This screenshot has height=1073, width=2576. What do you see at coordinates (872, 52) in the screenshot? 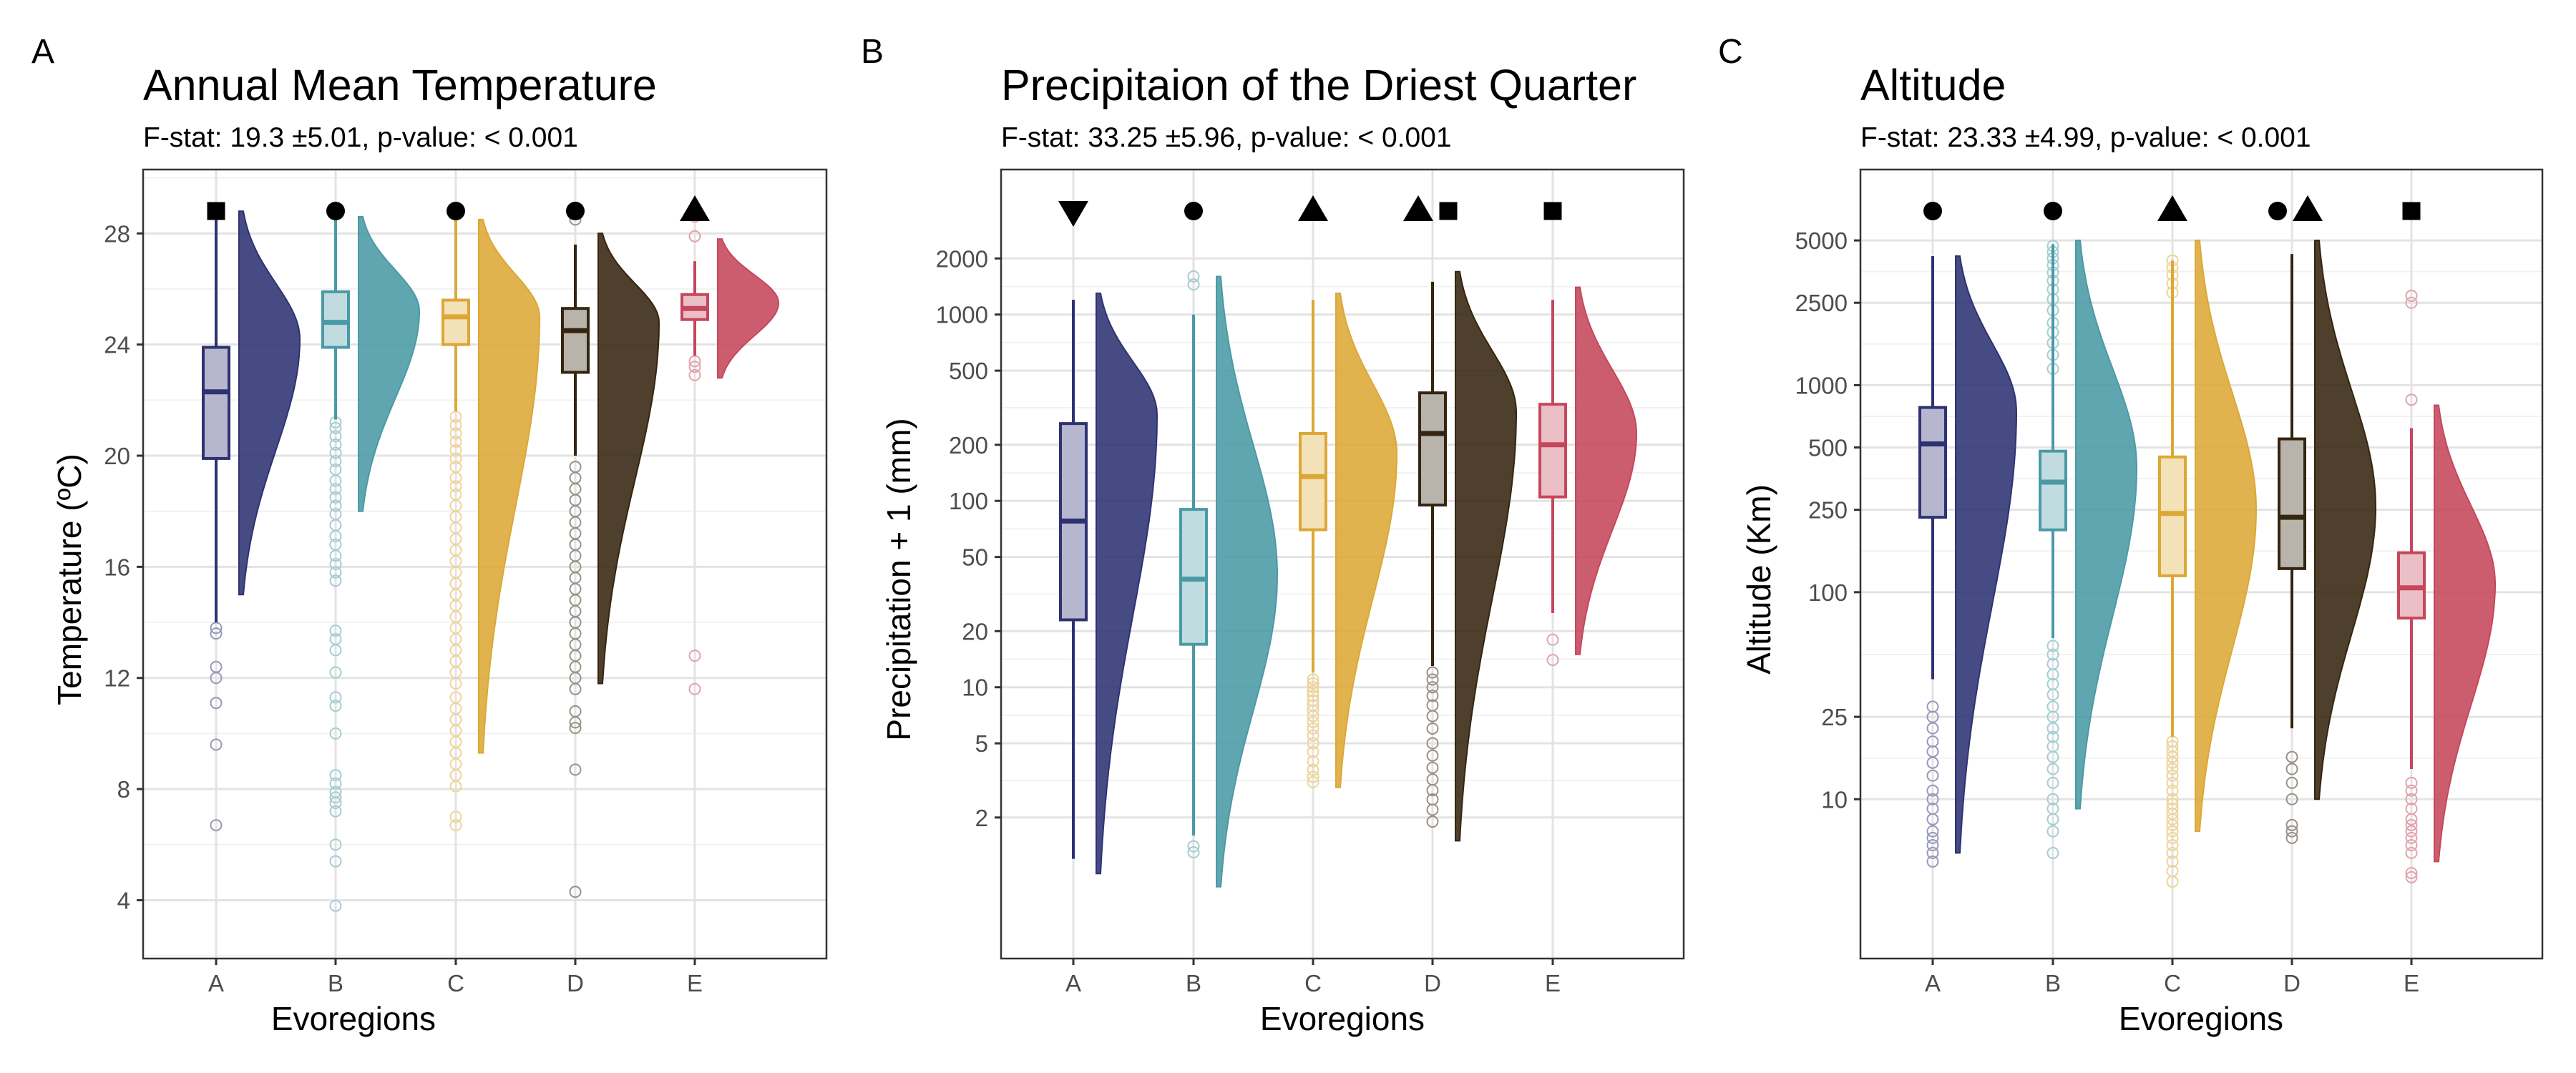
I see `panel-tag: B` at bounding box center [872, 52].